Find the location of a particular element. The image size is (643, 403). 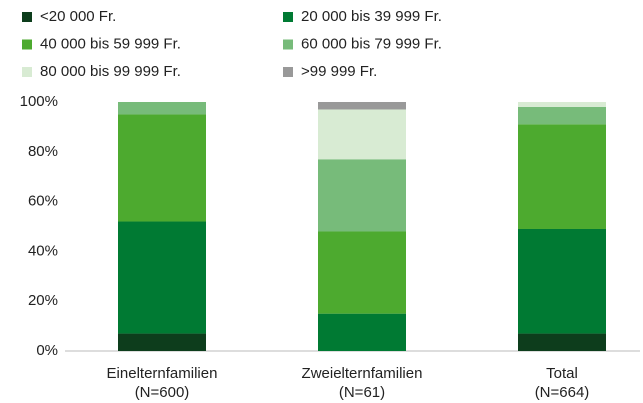

x-tick-label: (N=664) is located at coordinates (562, 392).